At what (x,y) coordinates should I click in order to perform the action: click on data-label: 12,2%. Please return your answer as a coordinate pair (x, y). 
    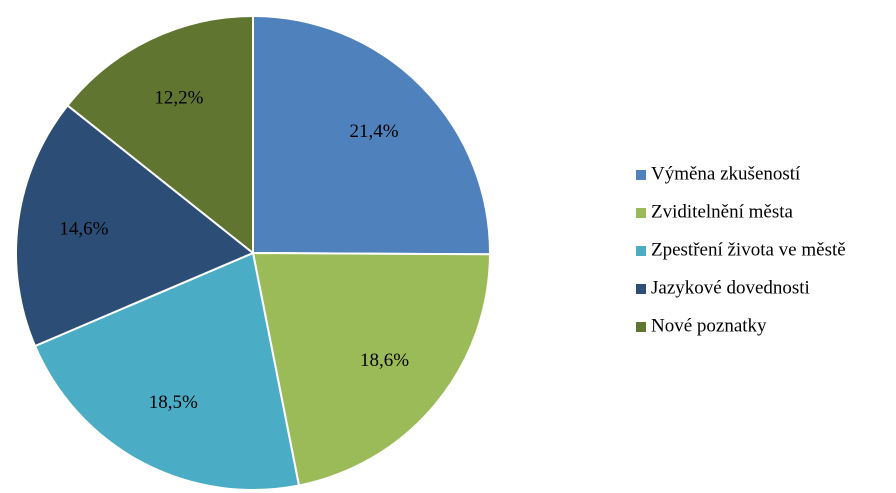
    Looking at the image, I should click on (178, 98).